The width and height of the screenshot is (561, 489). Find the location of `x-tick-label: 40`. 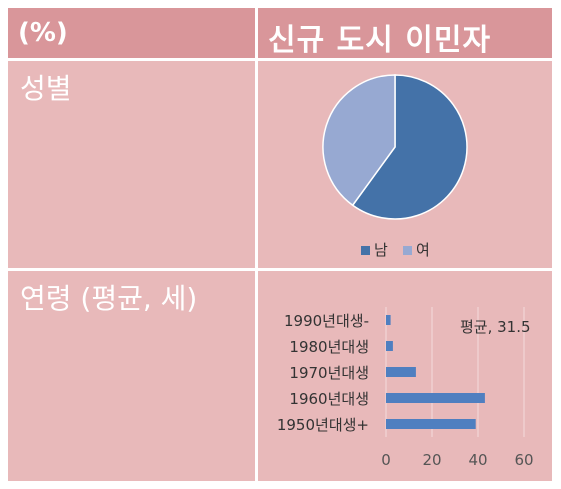

x-tick-label: 40 is located at coordinates (477, 460).